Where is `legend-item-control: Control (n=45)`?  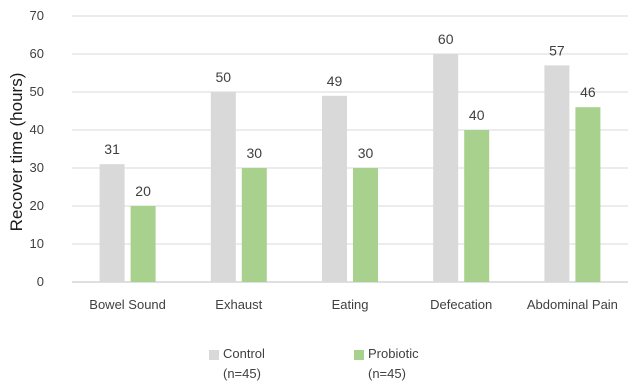
legend-item-control: Control (n=45) is located at coordinates (237, 363).